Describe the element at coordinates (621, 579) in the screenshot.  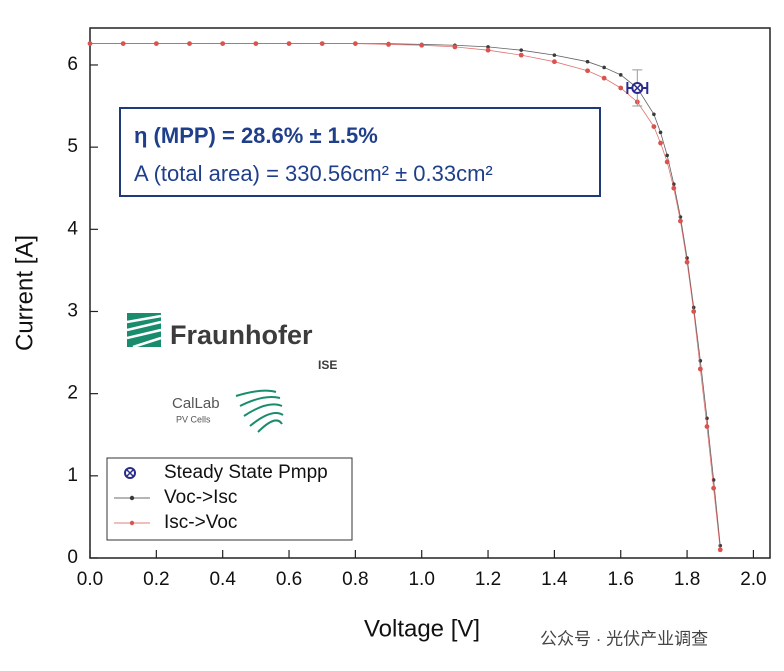
I see `x-tick-label: 1.6` at that location.